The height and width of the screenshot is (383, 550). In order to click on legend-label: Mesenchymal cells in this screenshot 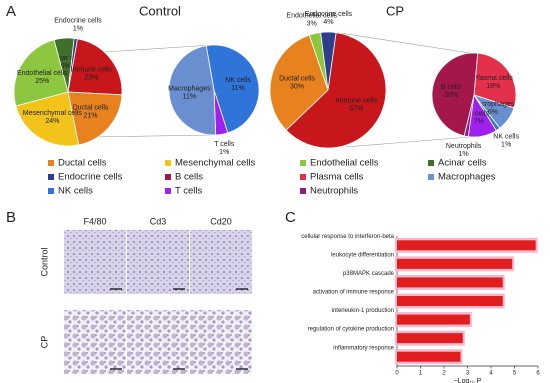, I will do `click(215, 163)`.